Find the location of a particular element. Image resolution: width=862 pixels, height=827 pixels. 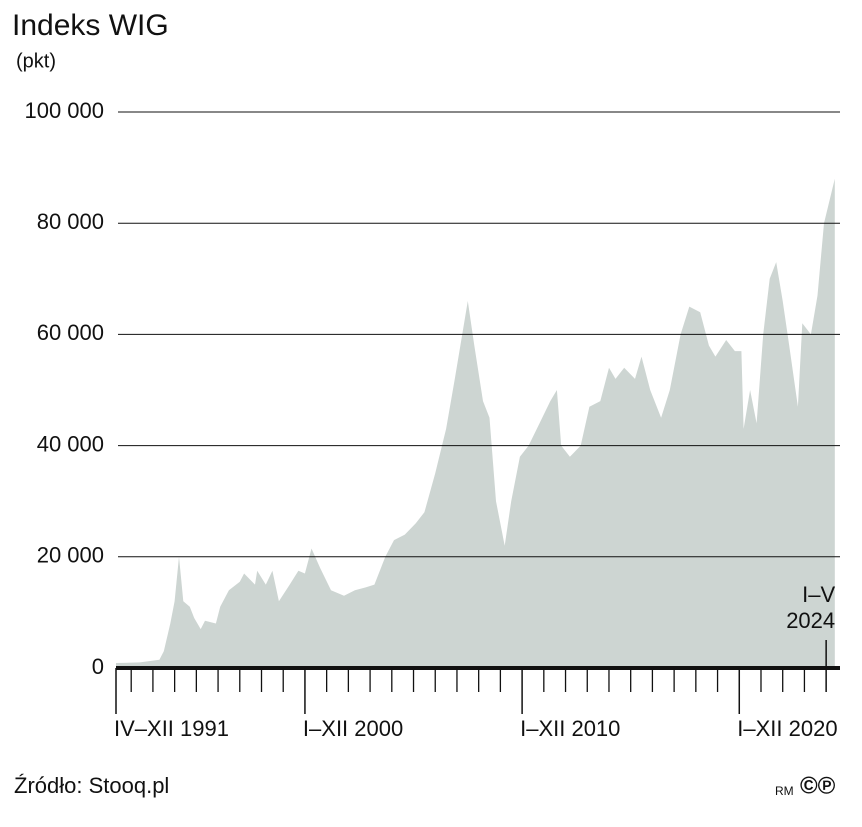

x-tick-label: I–XII 2020 is located at coordinates (787, 728).